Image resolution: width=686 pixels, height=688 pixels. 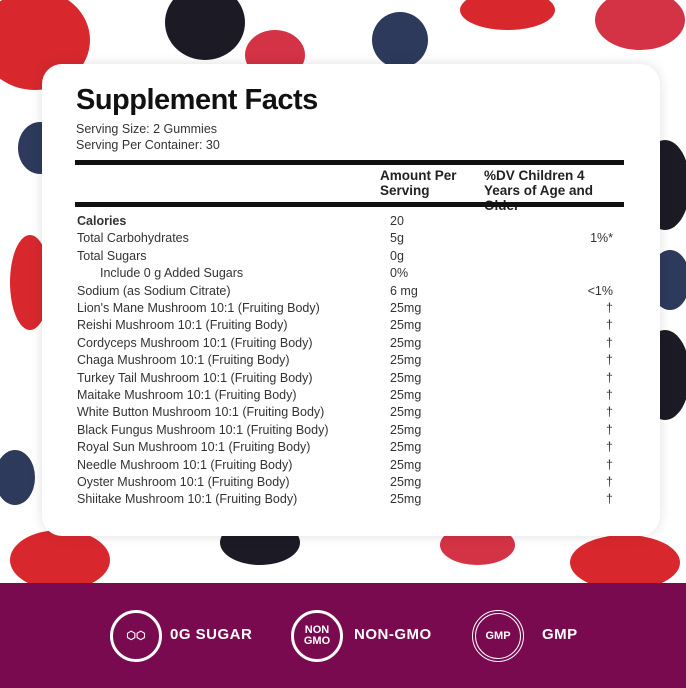 What do you see at coordinates (102, 221) in the screenshot?
I see `nutrient-name: Calories` at bounding box center [102, 221].